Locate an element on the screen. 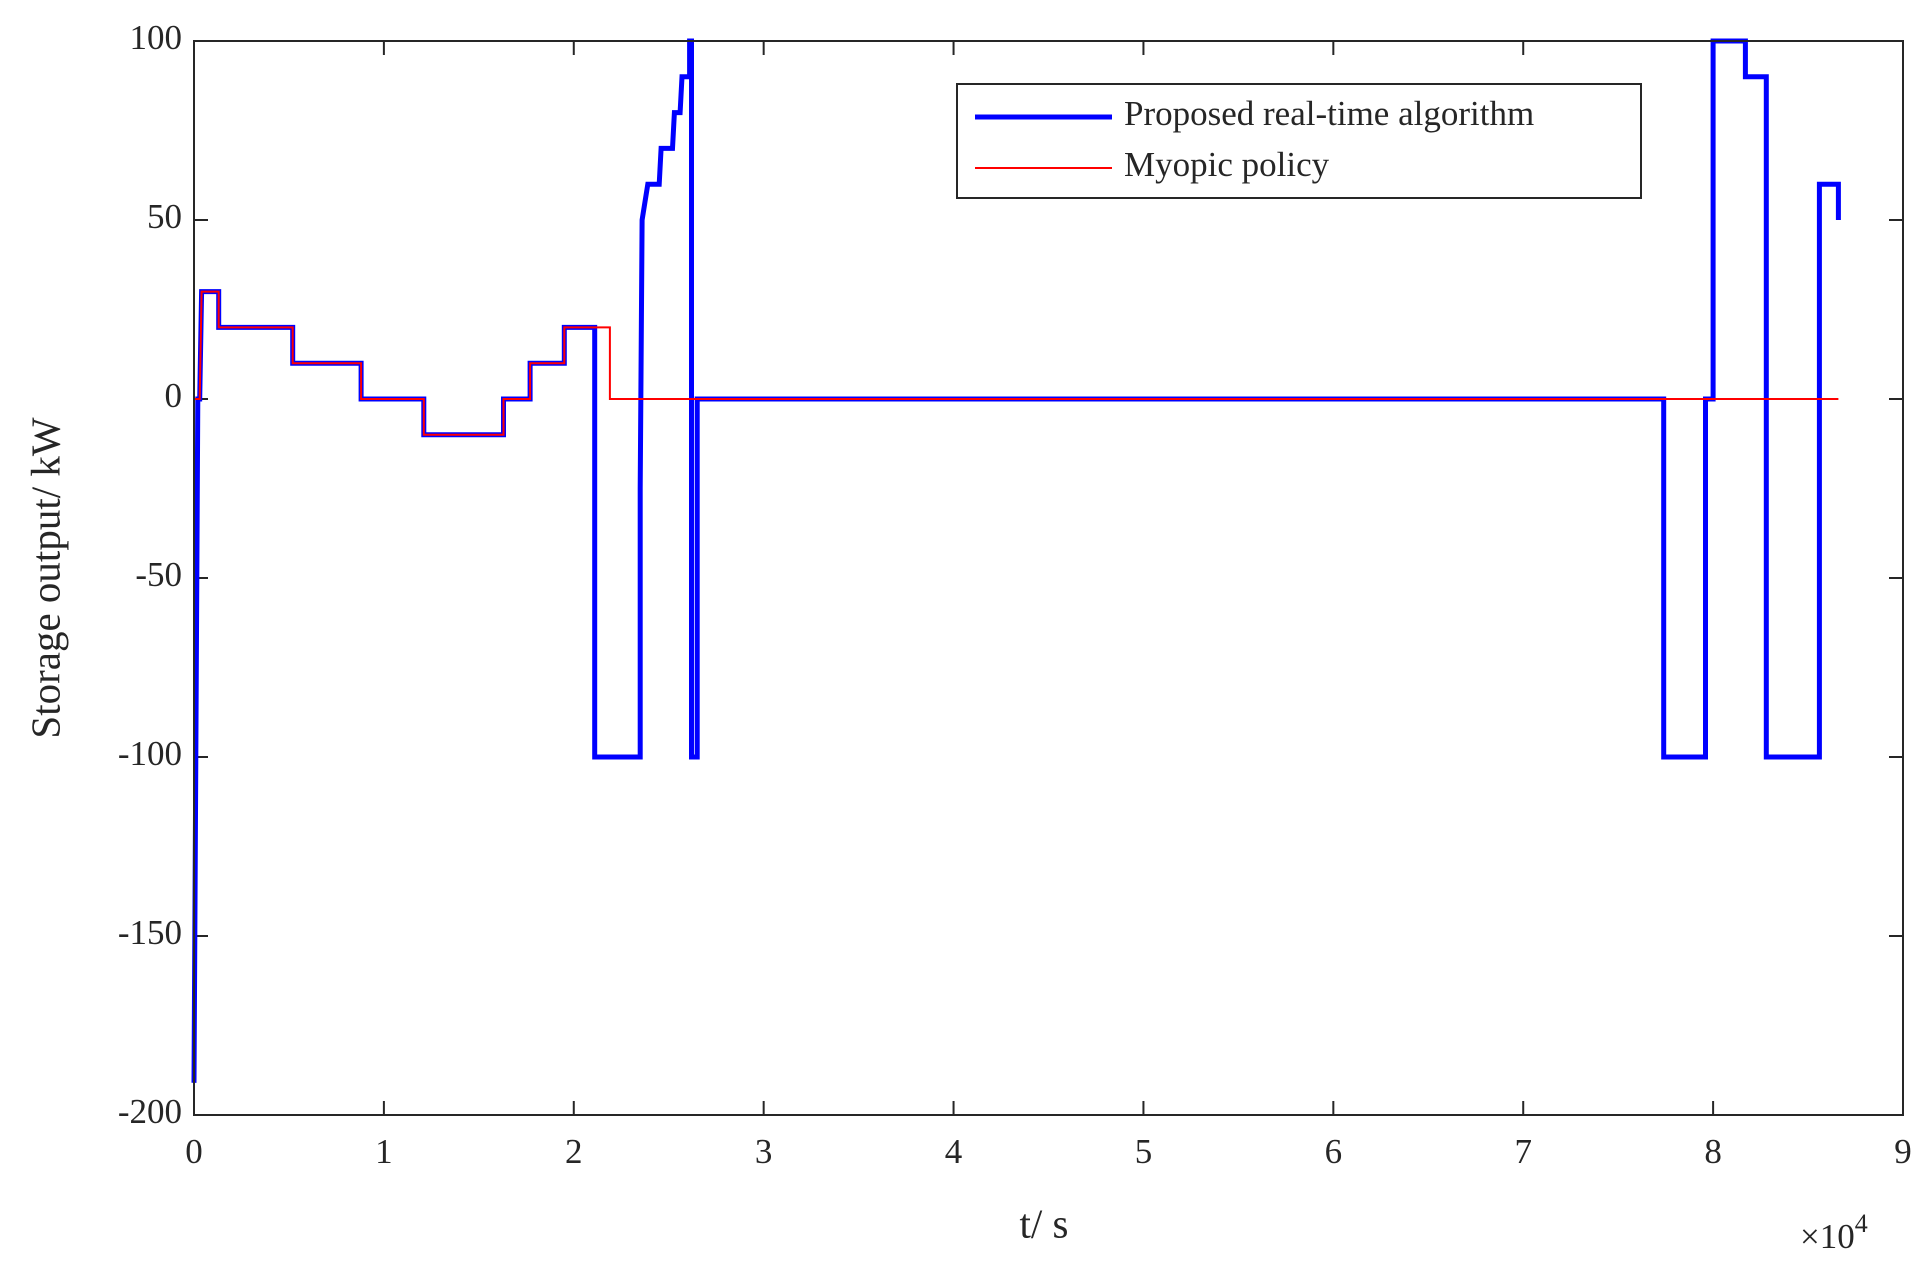 Image resolution: width=1932 pixels, height=1277 pixels. x-tick-label: 9 is located at coordinates (1903, 1151).